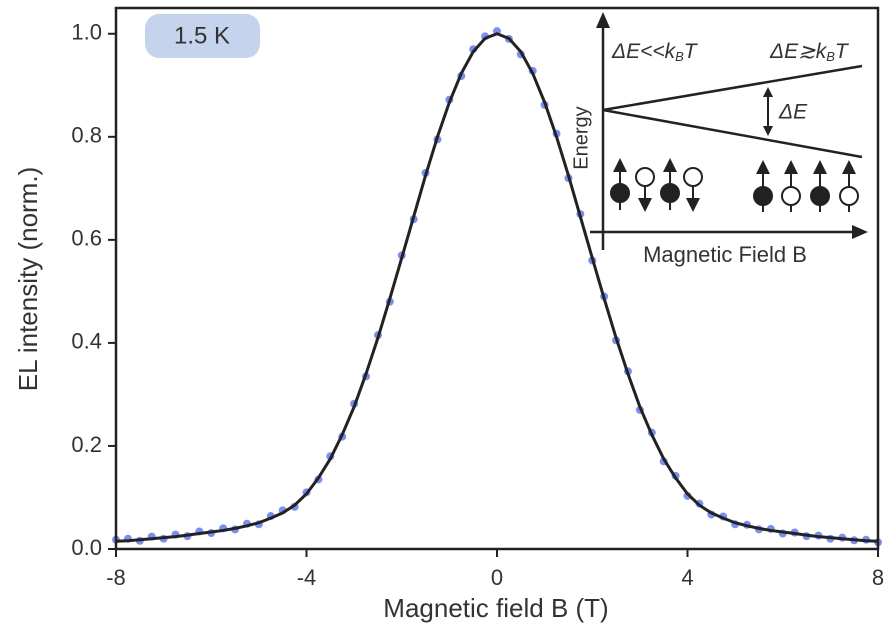  What do you see at coordinates (687, 577) in the screenshot?
I see `x-tick-label: 4` at bounding box center [687, 577].